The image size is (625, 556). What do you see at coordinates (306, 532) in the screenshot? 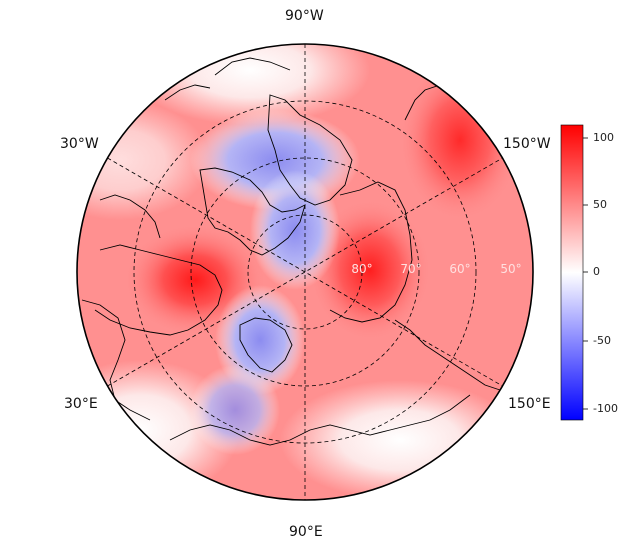
I see `lon-label-90e: 90°E` at bounding box center [306, 532].